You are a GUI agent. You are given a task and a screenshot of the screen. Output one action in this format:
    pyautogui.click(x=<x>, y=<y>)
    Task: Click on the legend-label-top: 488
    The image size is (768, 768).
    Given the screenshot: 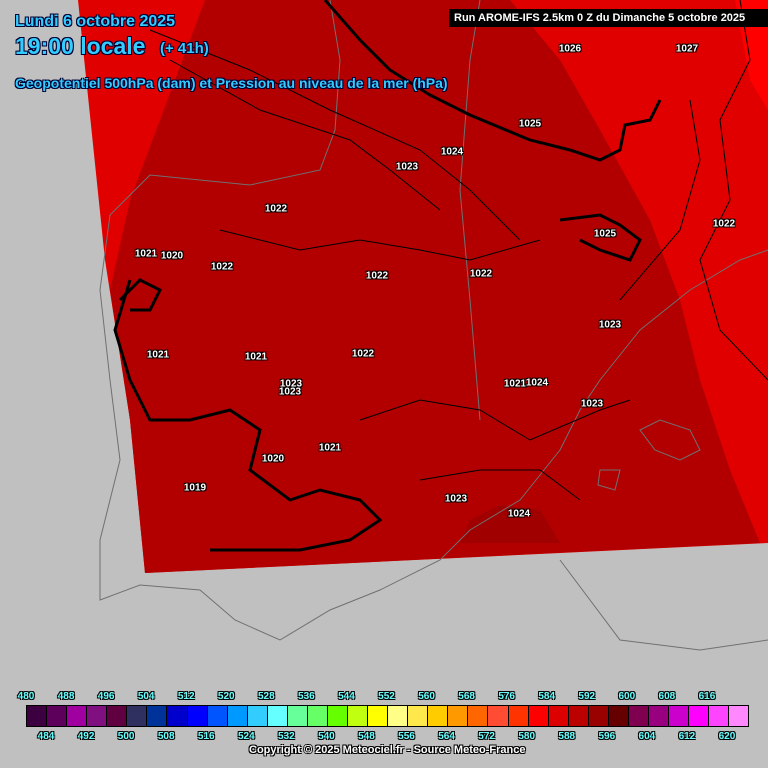 What is the action you would take?
    pyautogui.click(x=66, y=696)
    